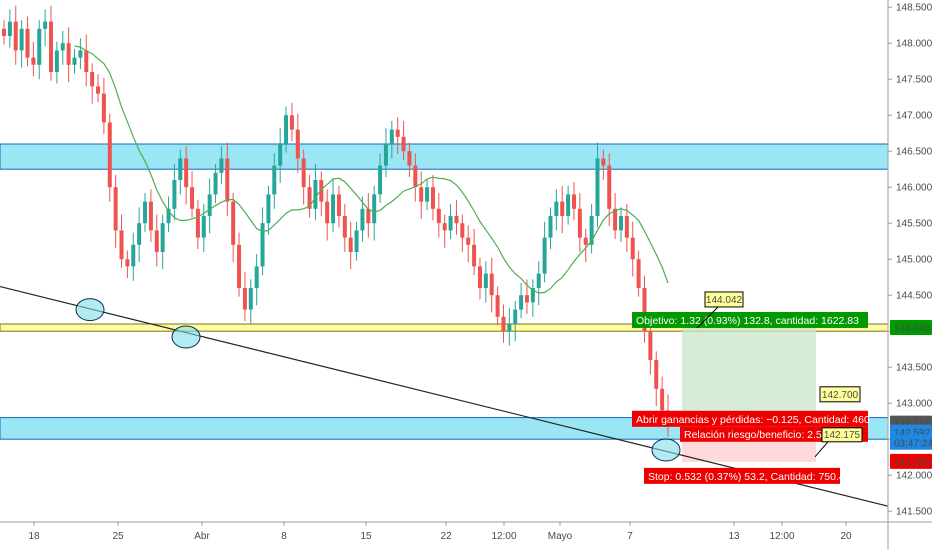 The image size is (932, 550). What do you see at coordinates (914, 476) in the screenshot?
I see `y-tick-label: 142.000` at bounding box center [914, 476].